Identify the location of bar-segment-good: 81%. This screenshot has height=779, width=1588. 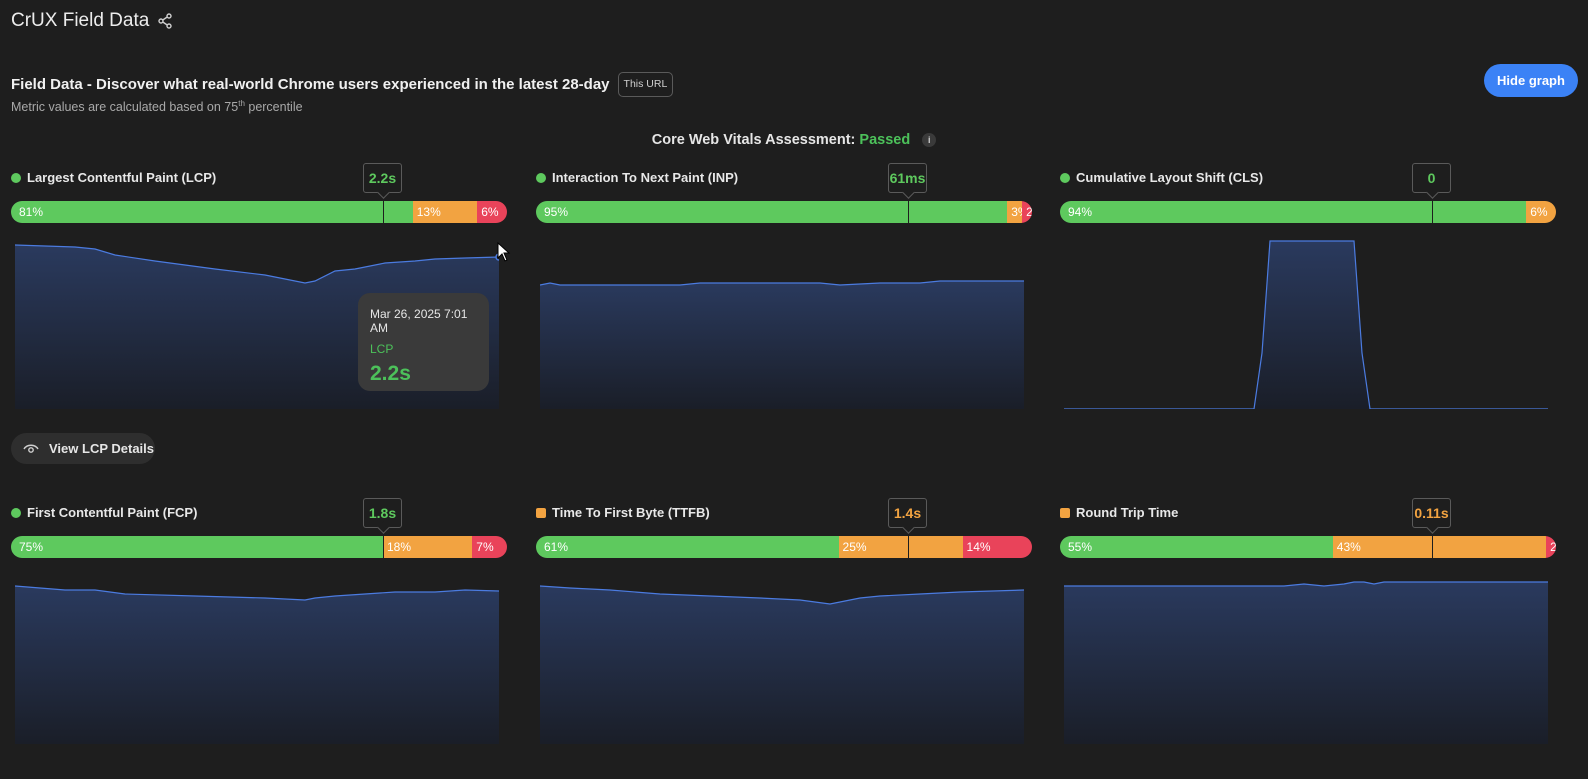
(212, 212).